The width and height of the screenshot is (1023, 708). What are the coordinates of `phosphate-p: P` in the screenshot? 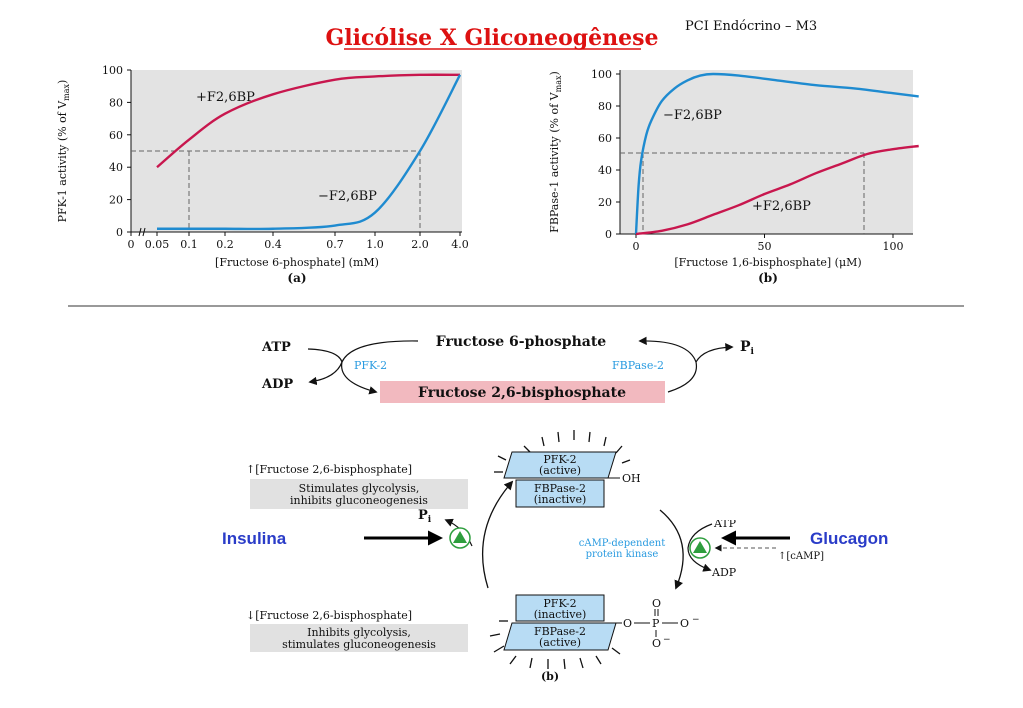 It's located at (656, 623).